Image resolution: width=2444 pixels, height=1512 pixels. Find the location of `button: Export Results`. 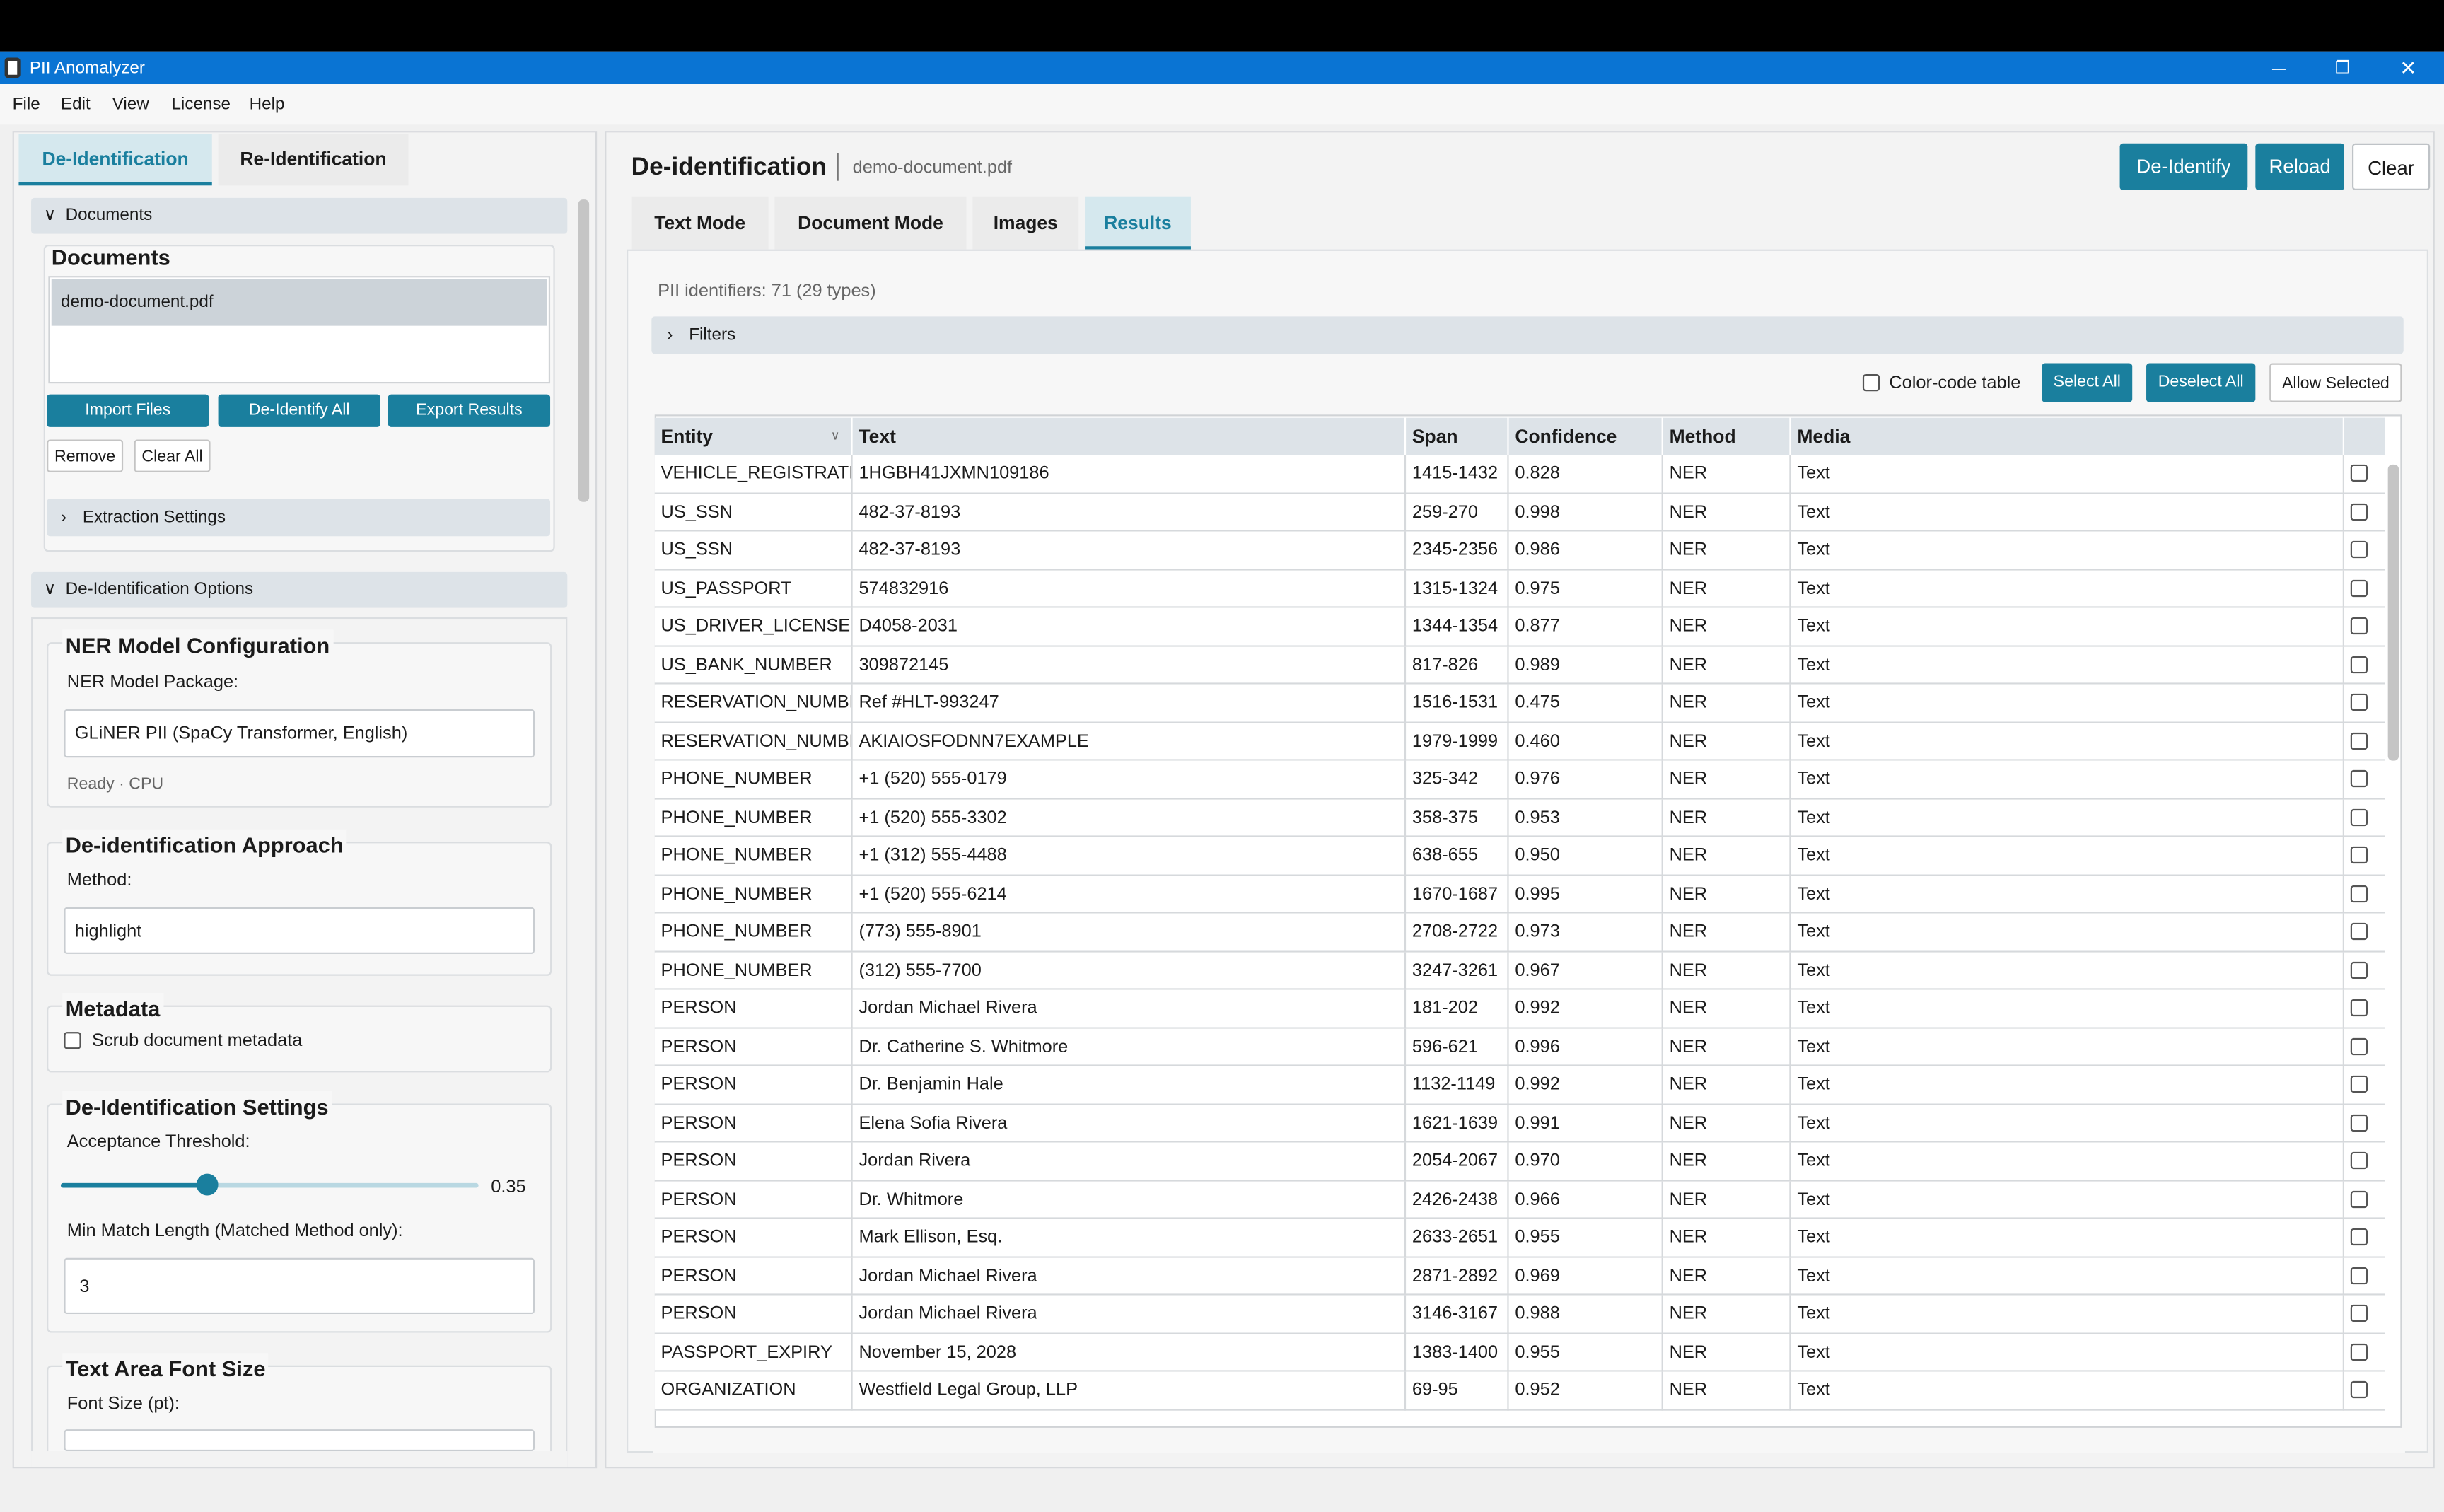

button: Export Results is located at coordinates (469, 410).